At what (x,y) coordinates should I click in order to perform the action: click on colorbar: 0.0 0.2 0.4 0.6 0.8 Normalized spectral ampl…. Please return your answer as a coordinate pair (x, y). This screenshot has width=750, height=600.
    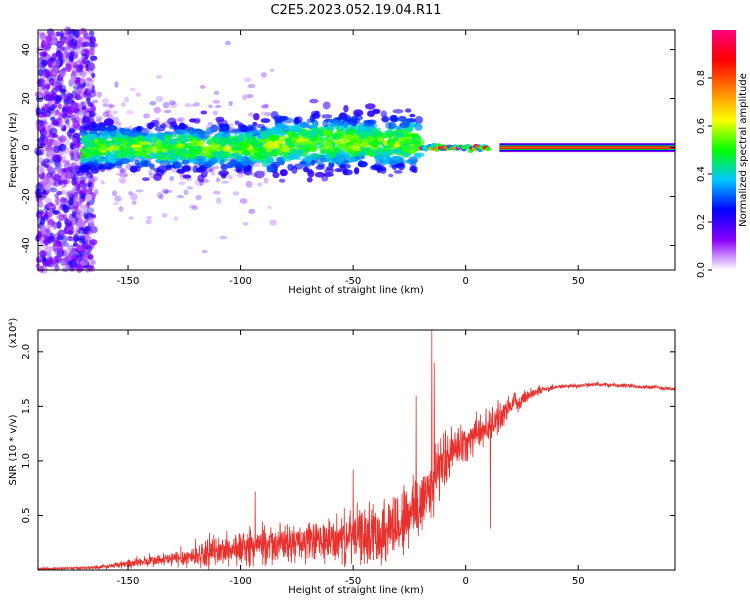
    Looking at the image, I should click on (722, 154).